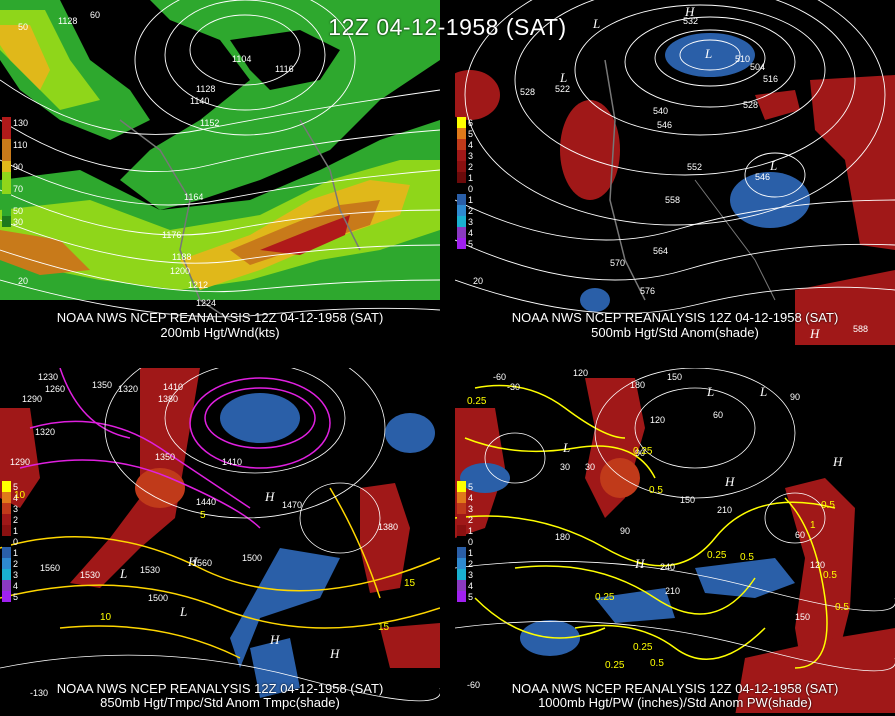 The image size is (895, 716). What do you see at coordinates (690, 21) in the screenshot?
I see `contour-label: 532` at bounding box center [690, 21].